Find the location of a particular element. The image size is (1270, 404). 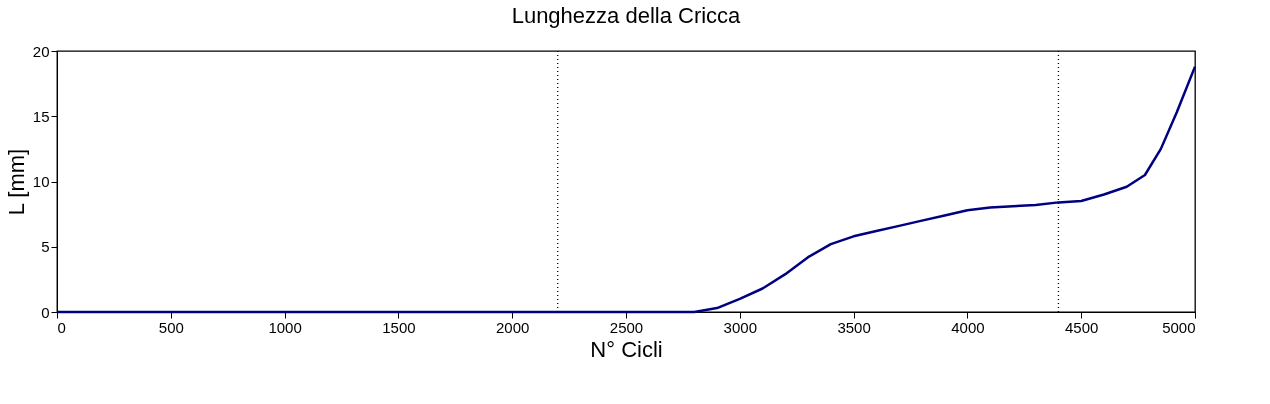

x-axis-title: N° Cicli is located at coordinates (626, 349).